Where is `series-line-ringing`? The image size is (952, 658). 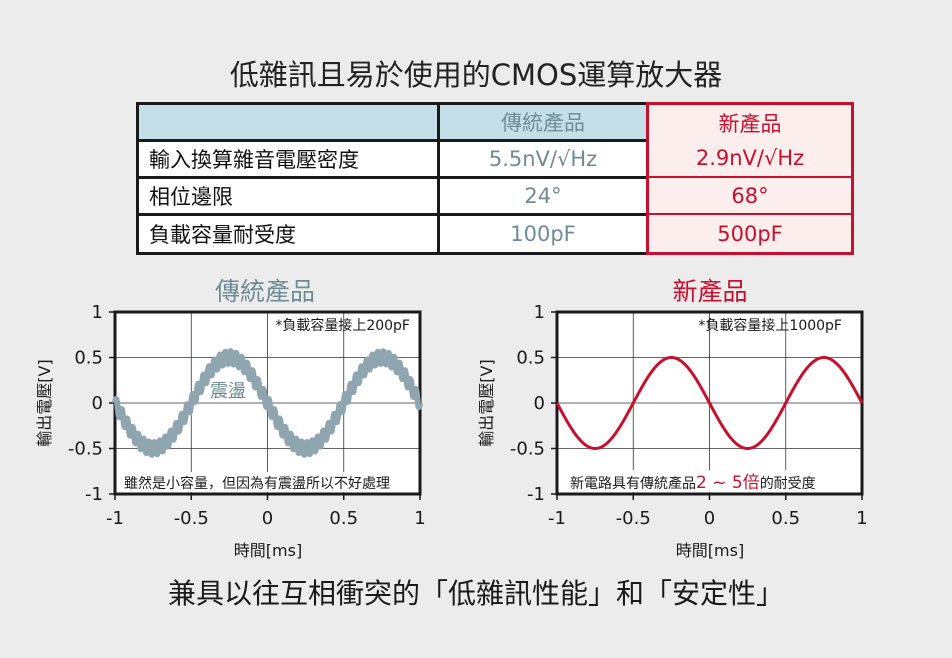 series-line-ringing is located at coordinates (267, 403).